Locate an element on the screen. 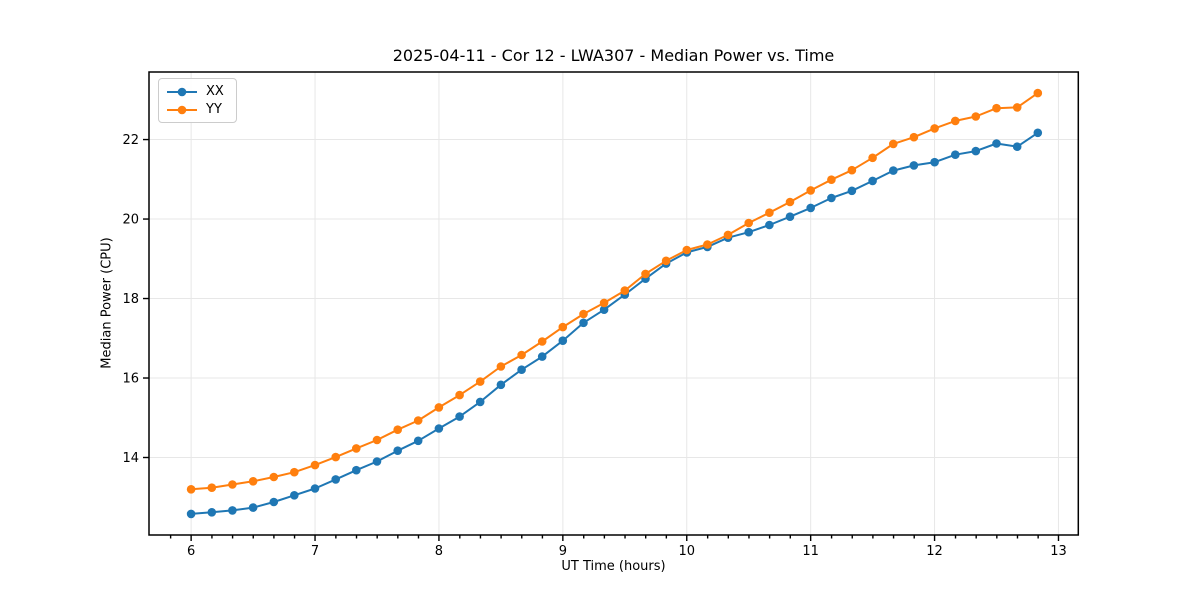  legend-entry-YY: YY is located at coordinates (195, 109).